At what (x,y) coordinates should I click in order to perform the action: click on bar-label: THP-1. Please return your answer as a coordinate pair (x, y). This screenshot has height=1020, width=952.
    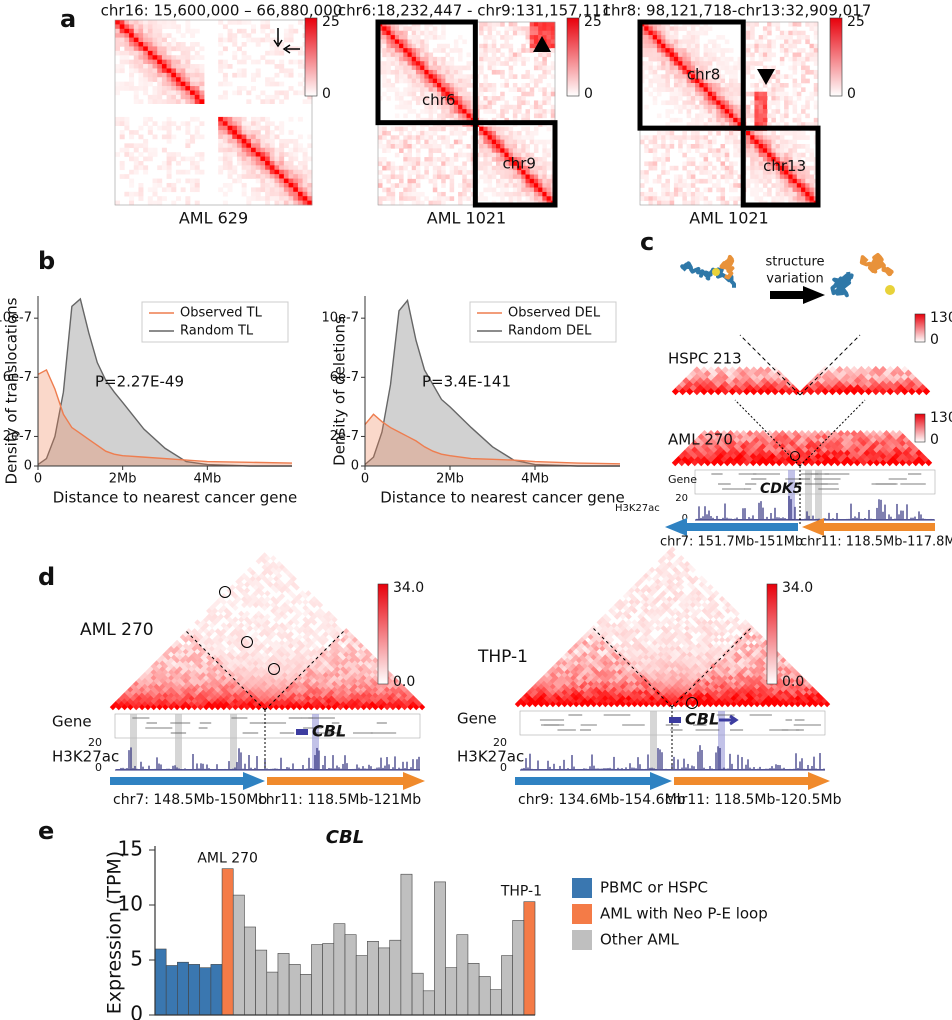
    Looking at the image, I should click on (521, 892).